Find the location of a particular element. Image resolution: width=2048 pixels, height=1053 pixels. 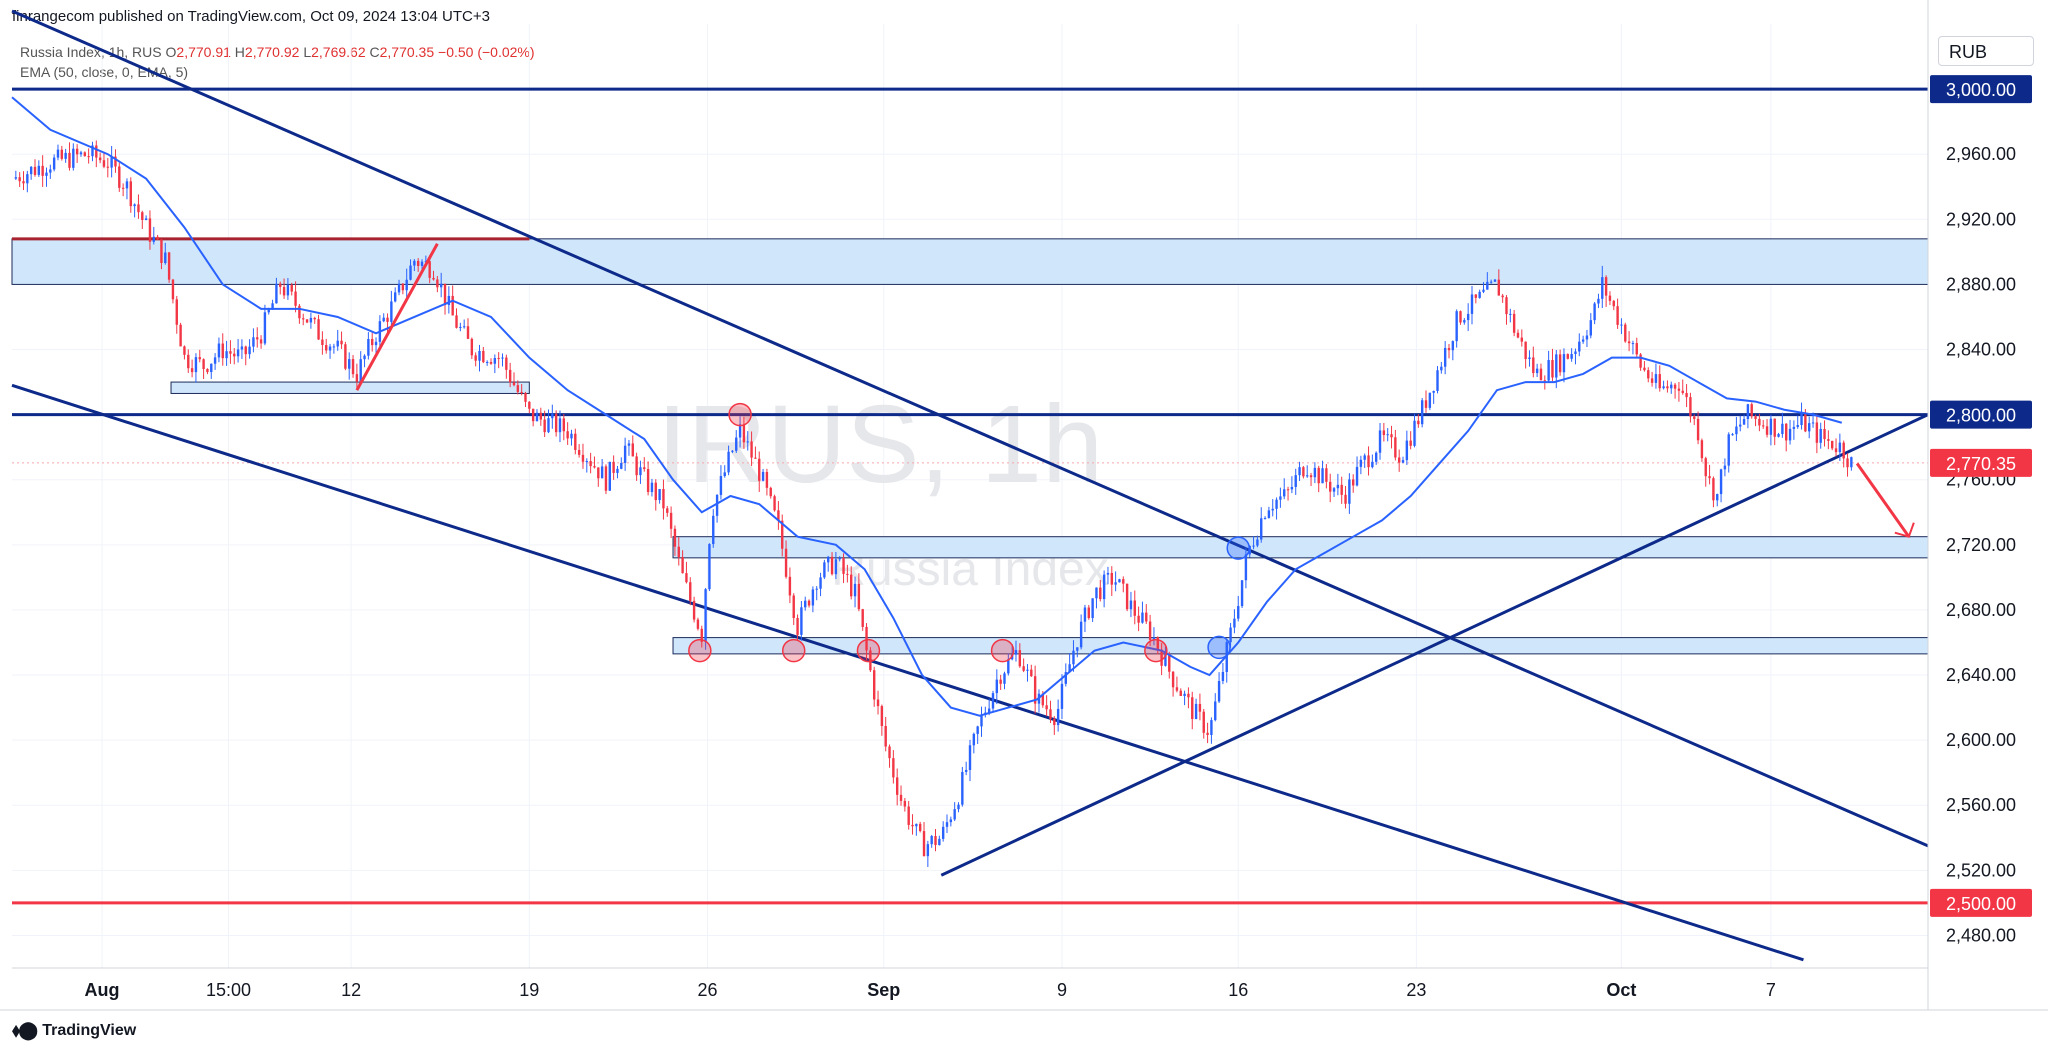

x-tick-label: 9 is located at coordinates (1062, 990).